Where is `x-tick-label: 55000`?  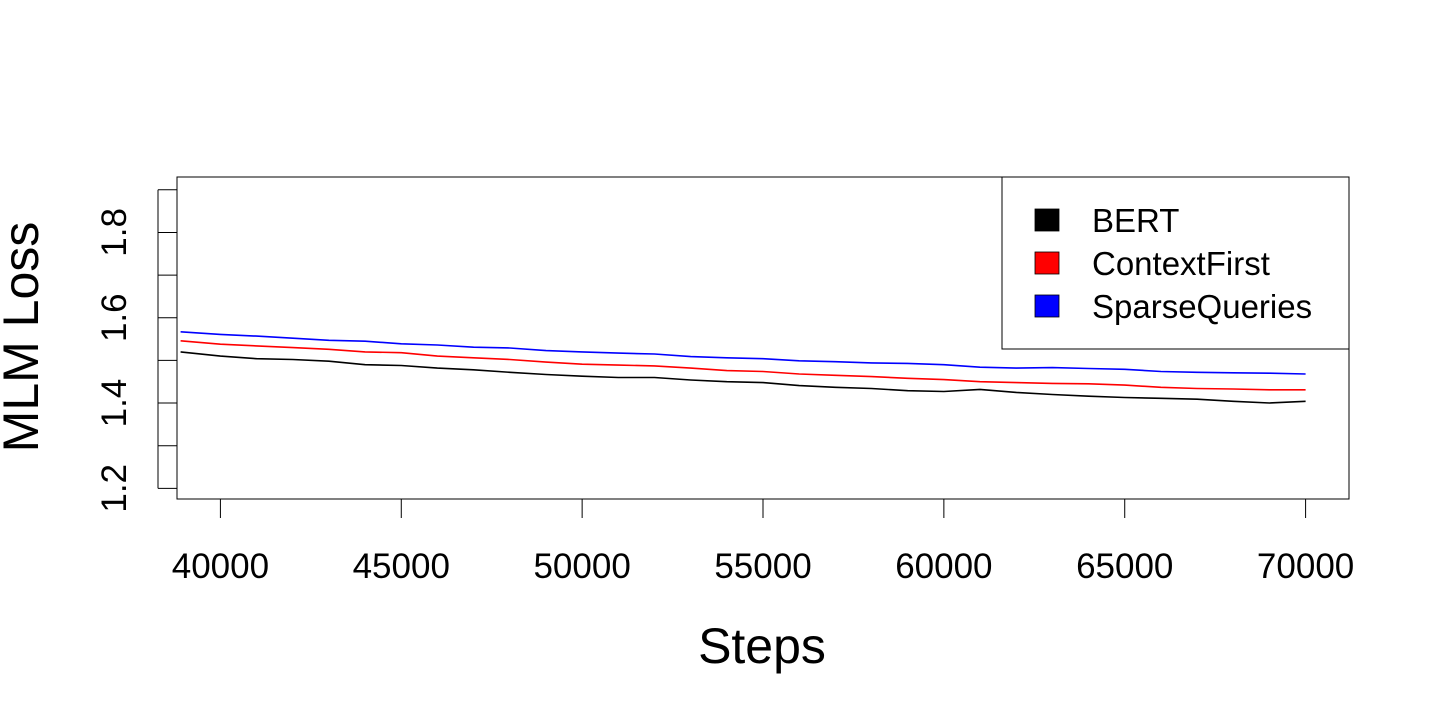
x-tick-label: 55000 is located at coordinates (762, 566).